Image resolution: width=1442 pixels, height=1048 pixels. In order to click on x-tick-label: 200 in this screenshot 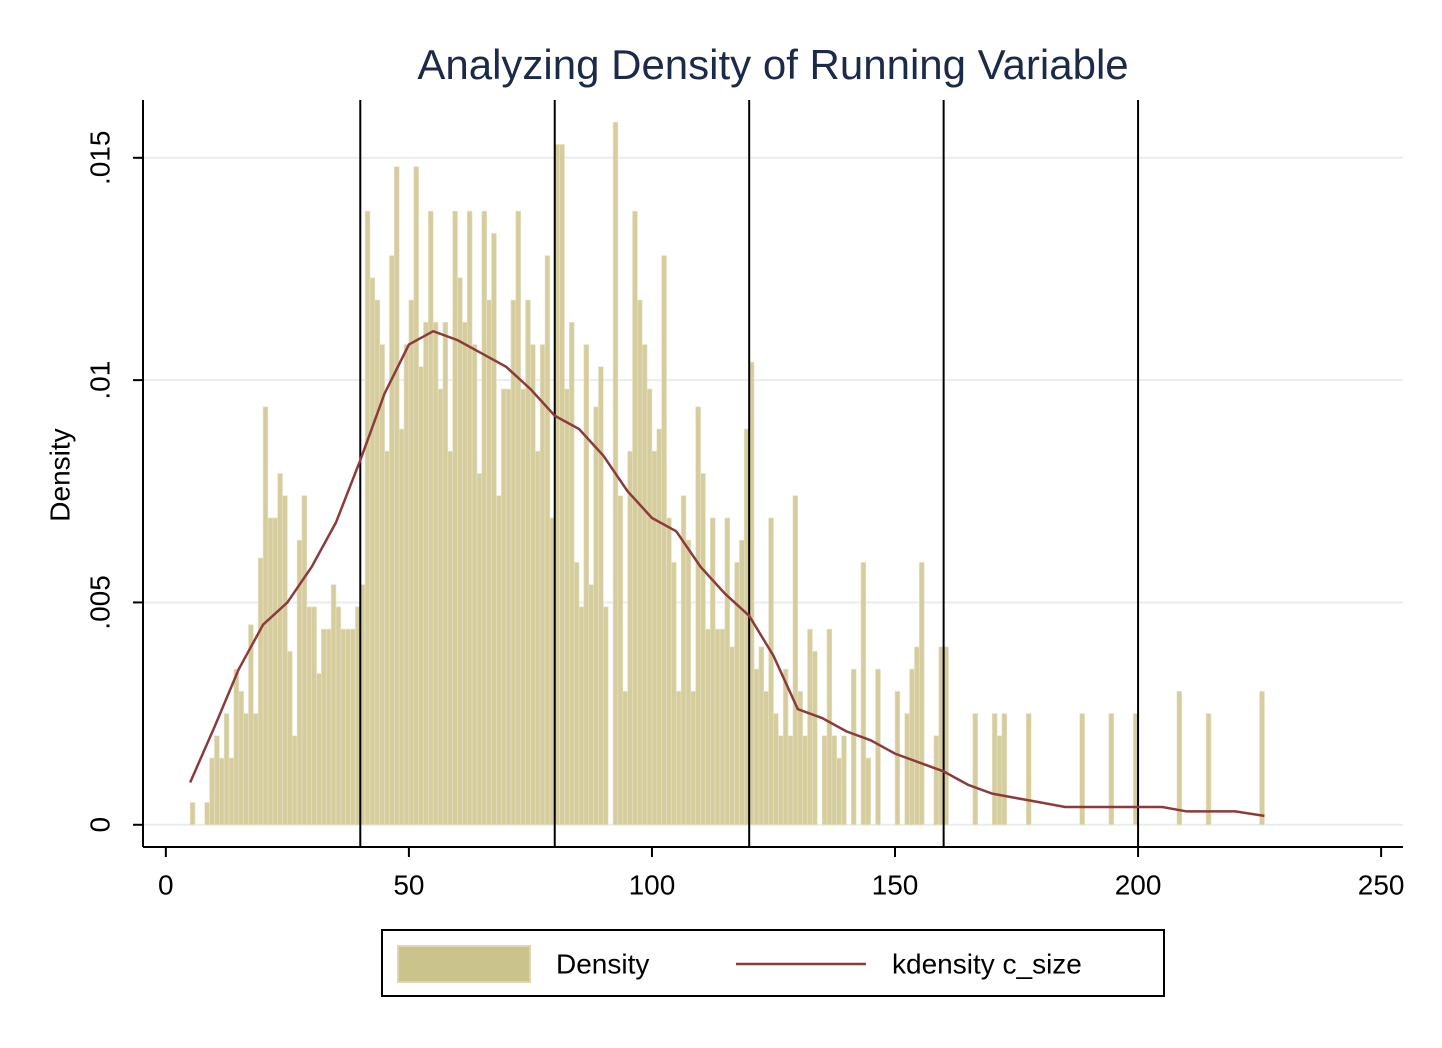, I will do `click(1138, 884)`.